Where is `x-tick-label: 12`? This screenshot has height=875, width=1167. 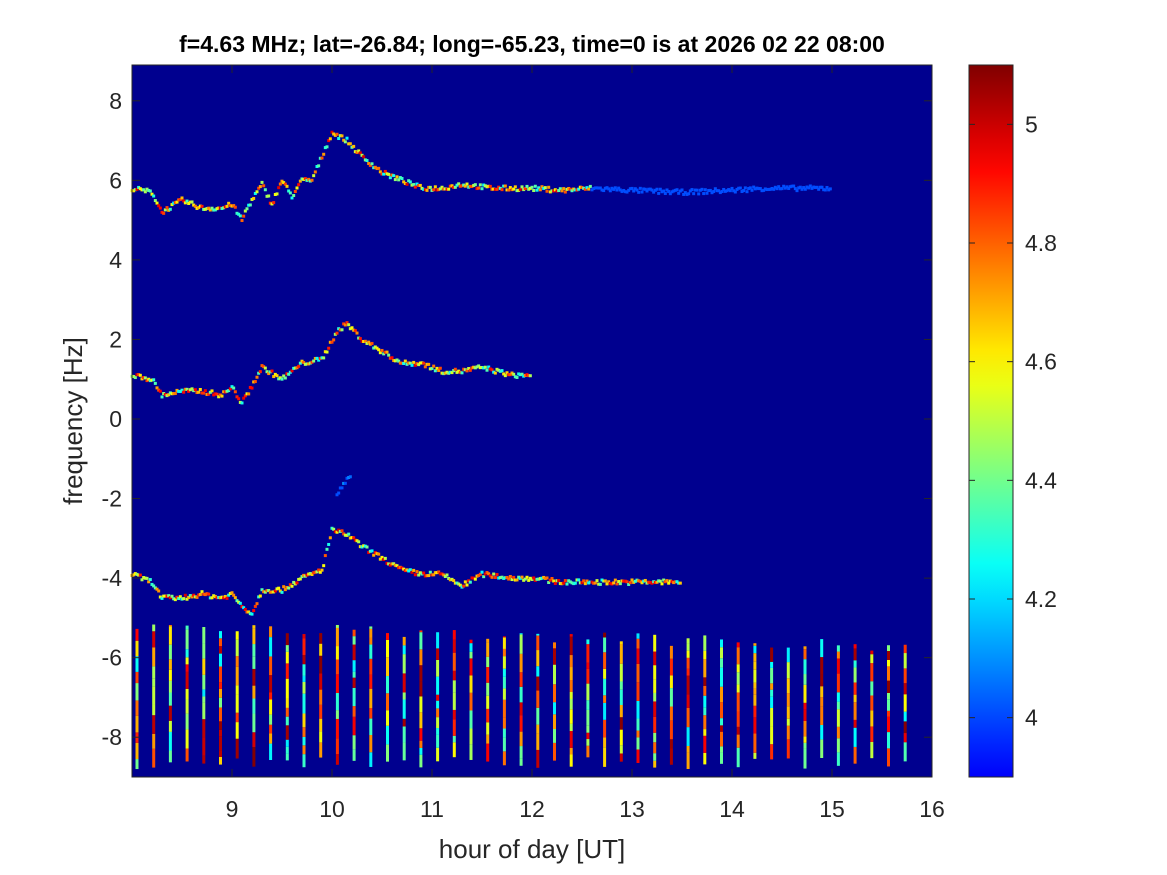 x-tick-label: 12 is located at coordinates (532, 809).